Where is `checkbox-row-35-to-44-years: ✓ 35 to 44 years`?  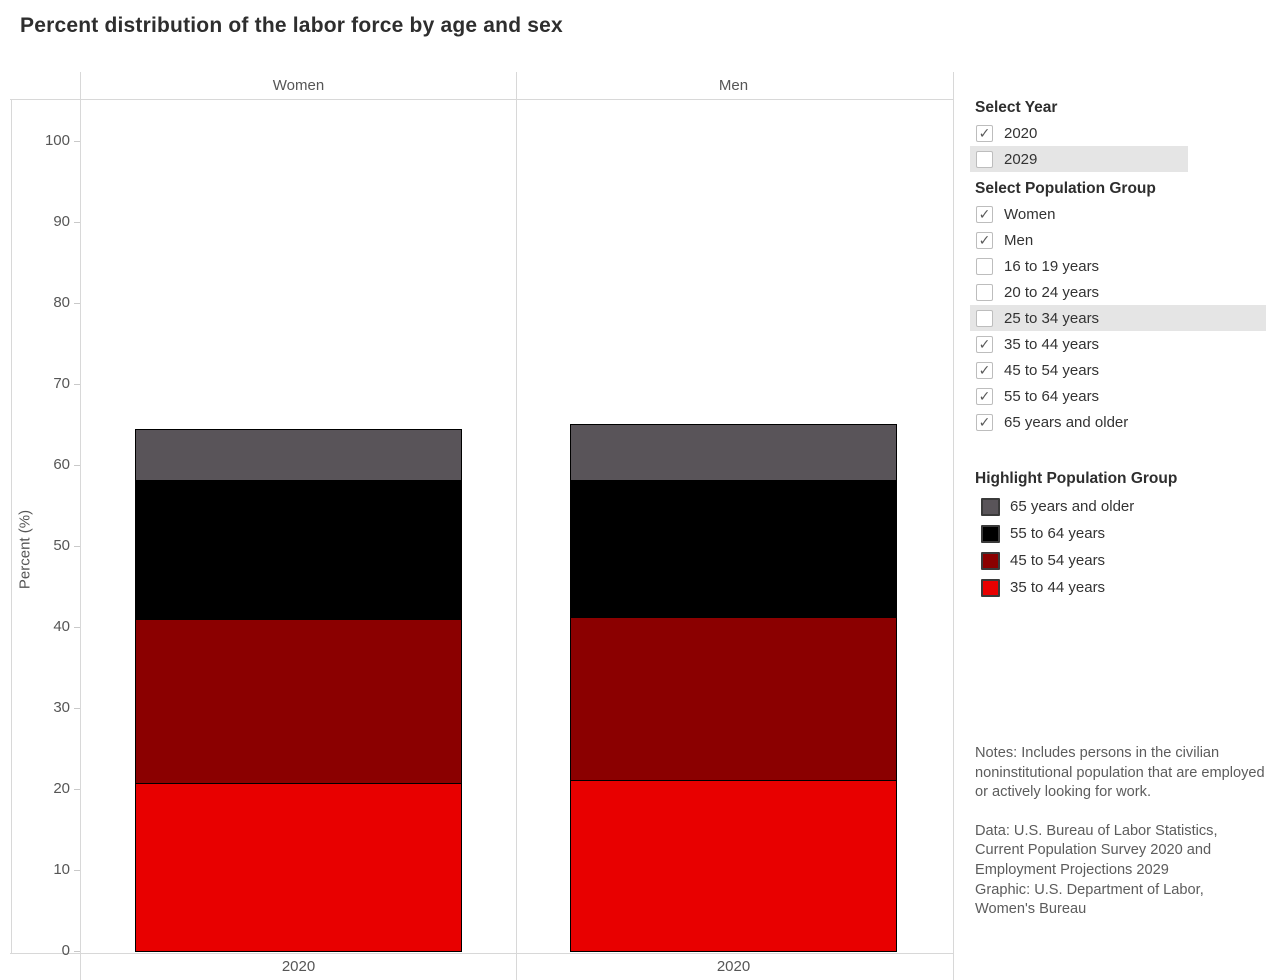
checkbox-row-35-to-44-years: ✓ 35 to 44 years is located at coordinates (1075, 344).